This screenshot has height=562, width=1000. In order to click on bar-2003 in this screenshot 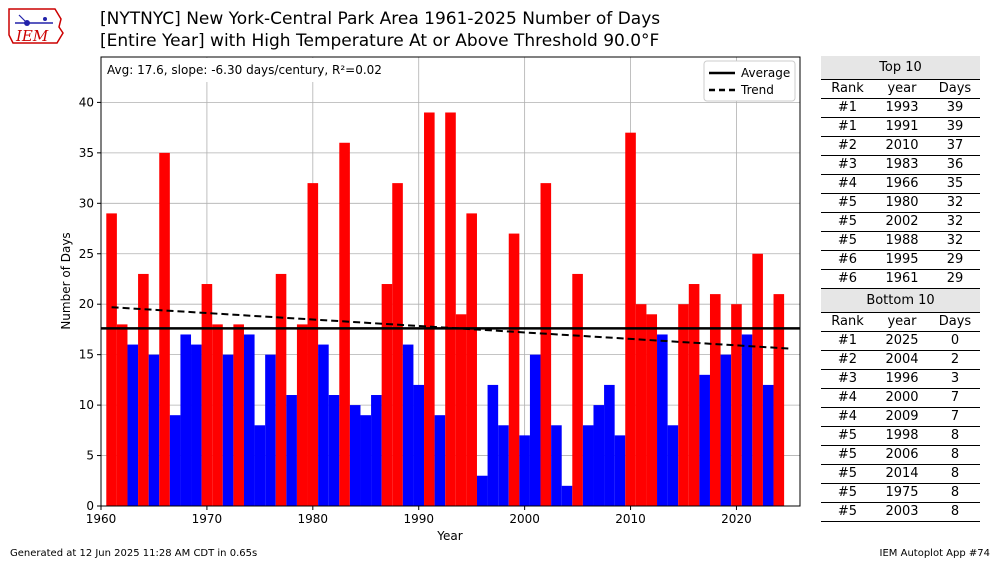, I will do `click(556, 465)`.